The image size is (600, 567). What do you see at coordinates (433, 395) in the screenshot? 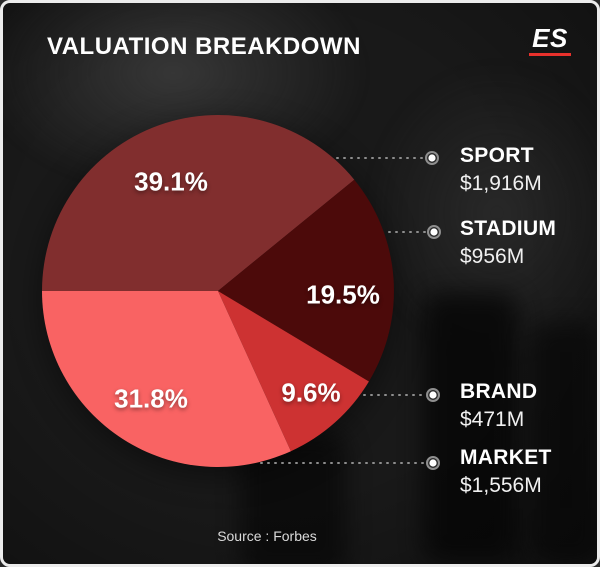
I see `bullet-brand` at bounding box center [433, 395].